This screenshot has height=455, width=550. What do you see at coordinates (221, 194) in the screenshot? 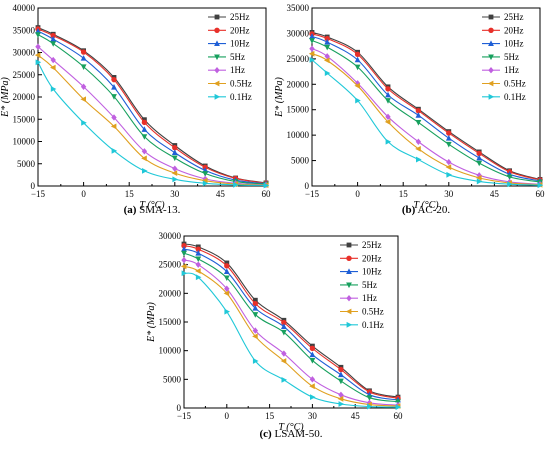
I see `x-tick-label: 45` at bounding box center [221, 194].